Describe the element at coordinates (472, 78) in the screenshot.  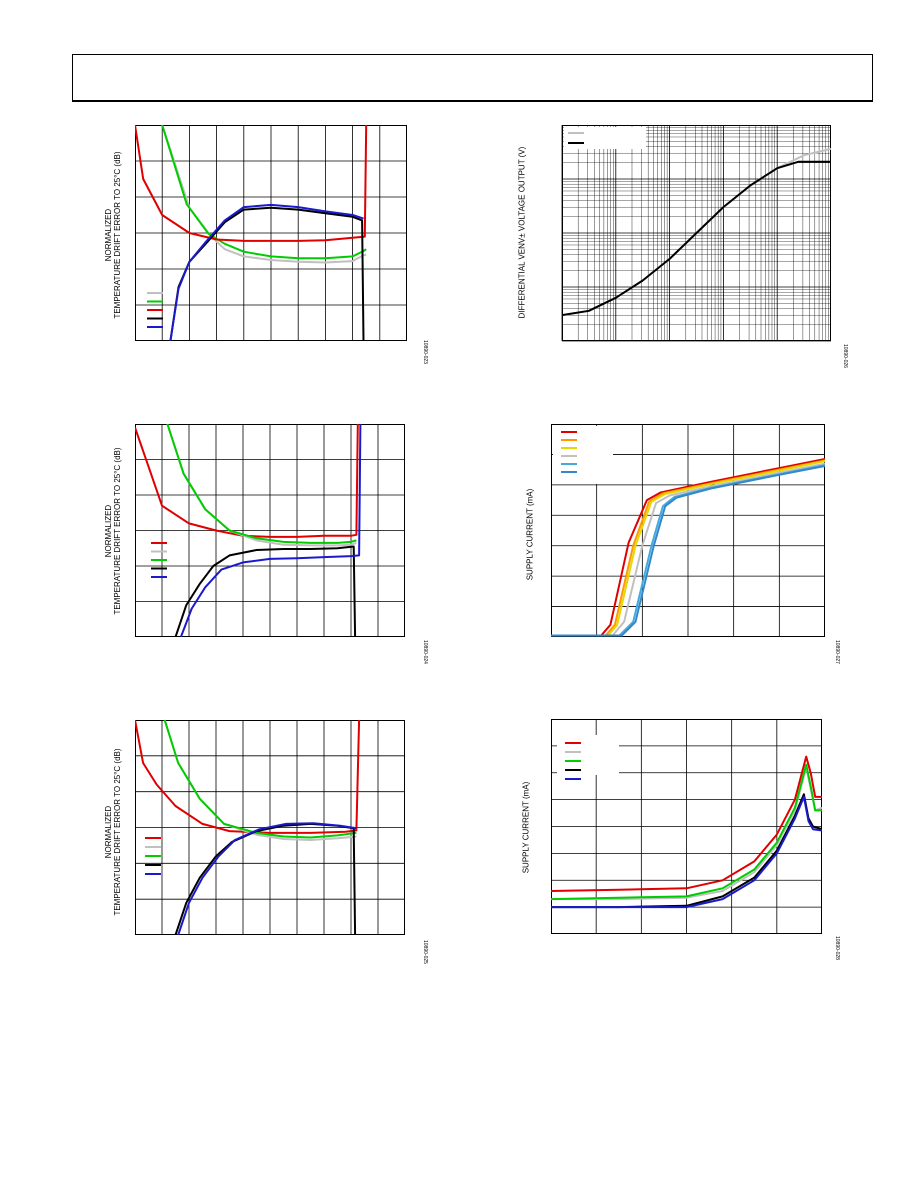
I see `page-header-box` at that location.